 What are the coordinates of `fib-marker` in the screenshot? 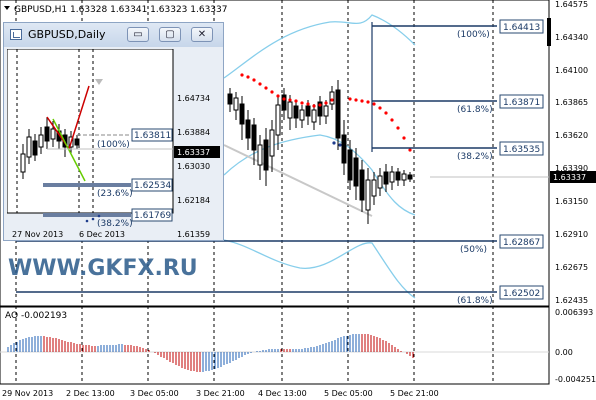 It's located at (549, 32).